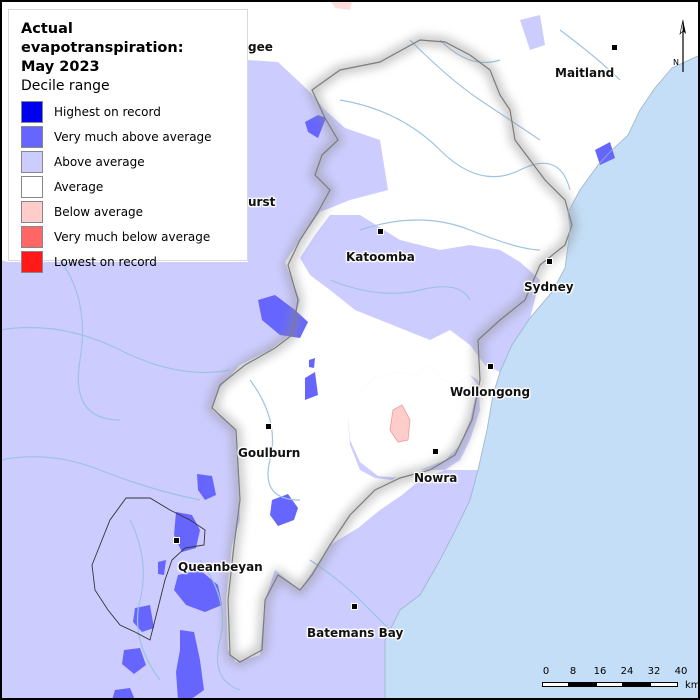  Describe the element at coordinates (269, 453) in the screenshot. I see `place-label-goulburn: Goulburn` at that location.